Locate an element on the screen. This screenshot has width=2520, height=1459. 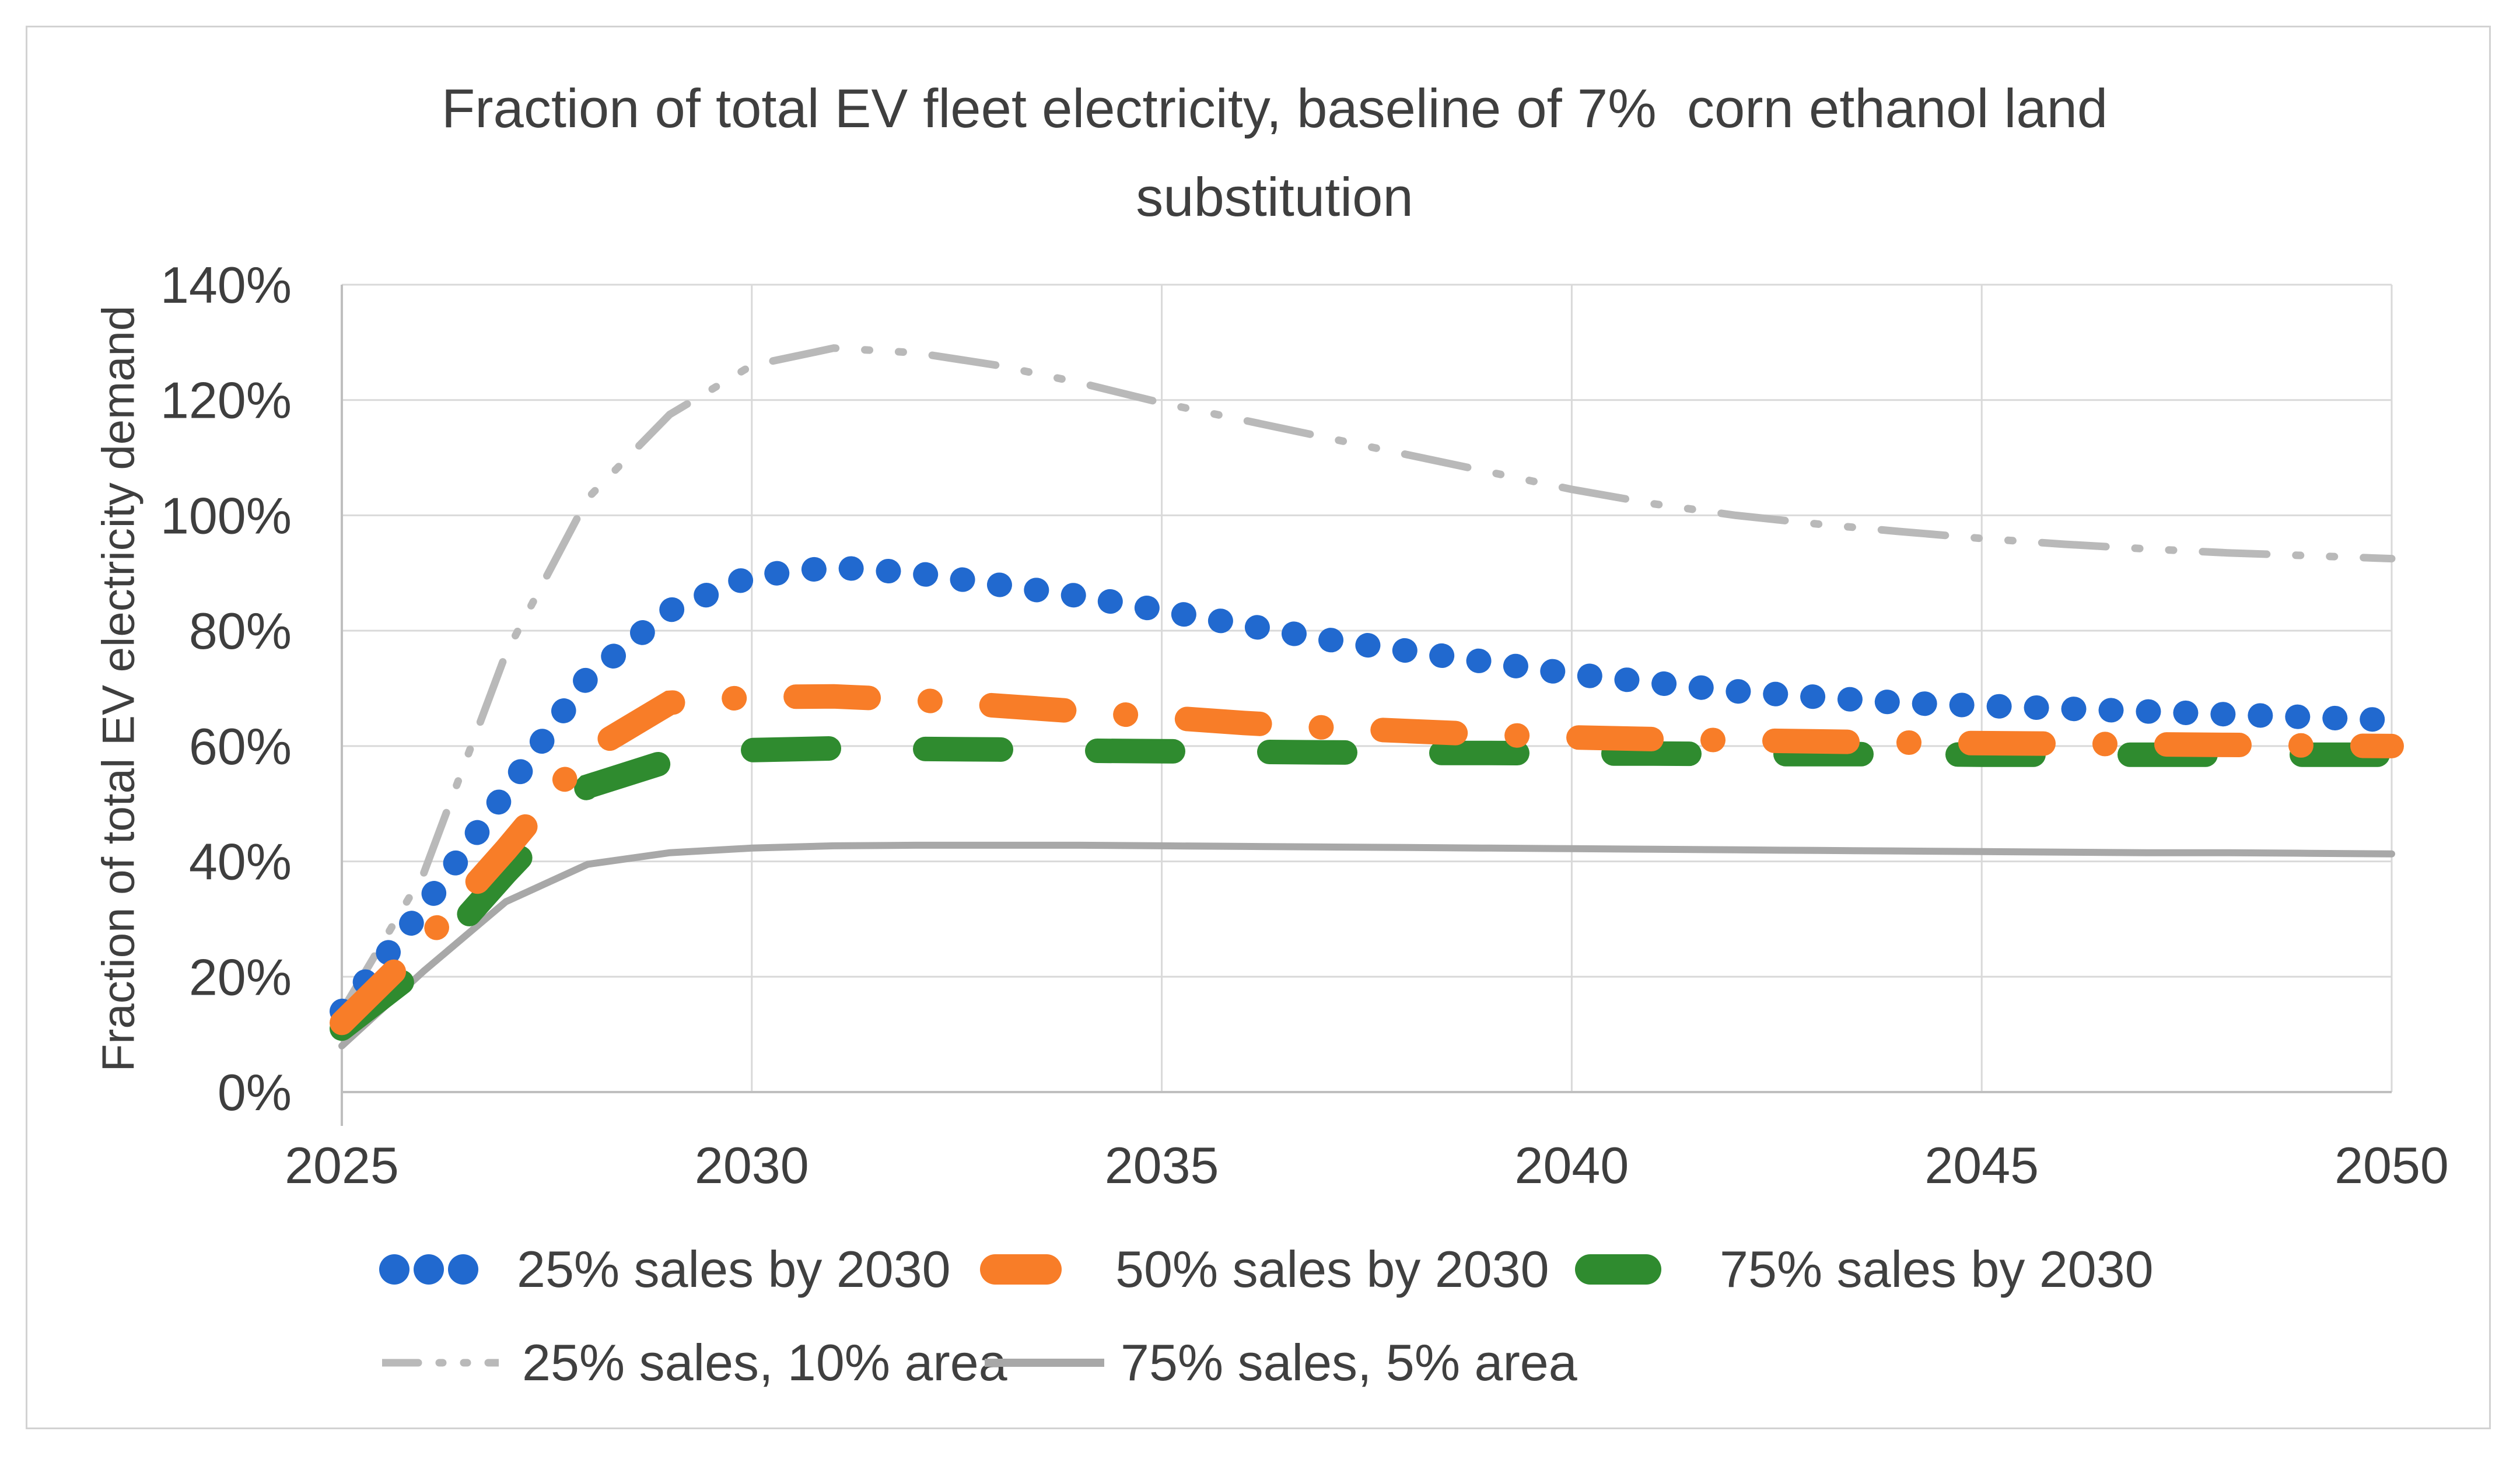
x-tick-label: 2030 is located at coordinates (752, 1165).